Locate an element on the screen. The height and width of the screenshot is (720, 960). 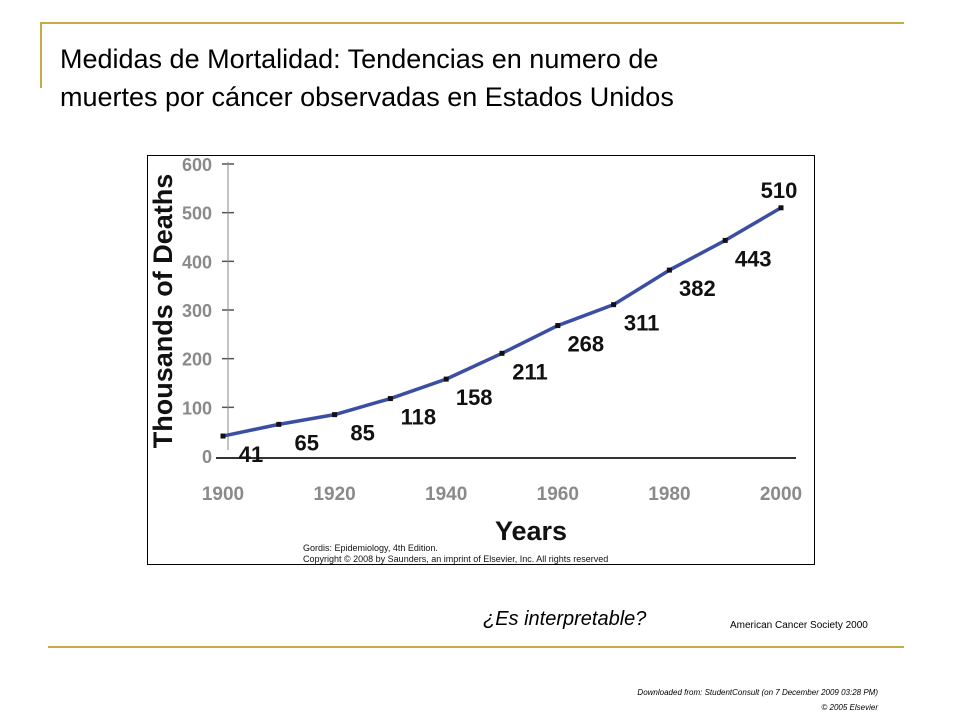
credit-line-1: Gordis: Epidemiology, 4th Edition. is located at coordinates (370, 548).